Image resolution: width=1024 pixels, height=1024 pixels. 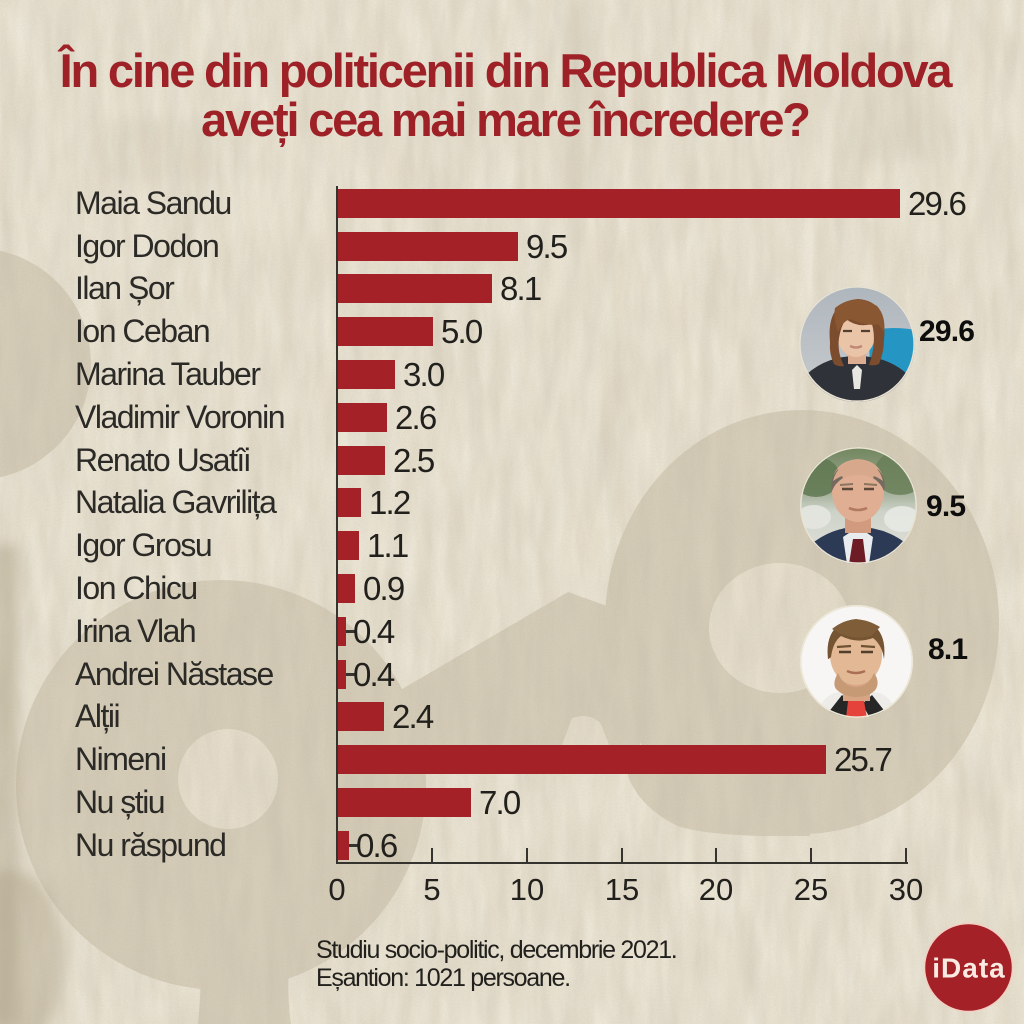 What do you see at coordinates (968, 968) in the screenshot?
I see `svg-text: iData` at bounding box center [968, 968].